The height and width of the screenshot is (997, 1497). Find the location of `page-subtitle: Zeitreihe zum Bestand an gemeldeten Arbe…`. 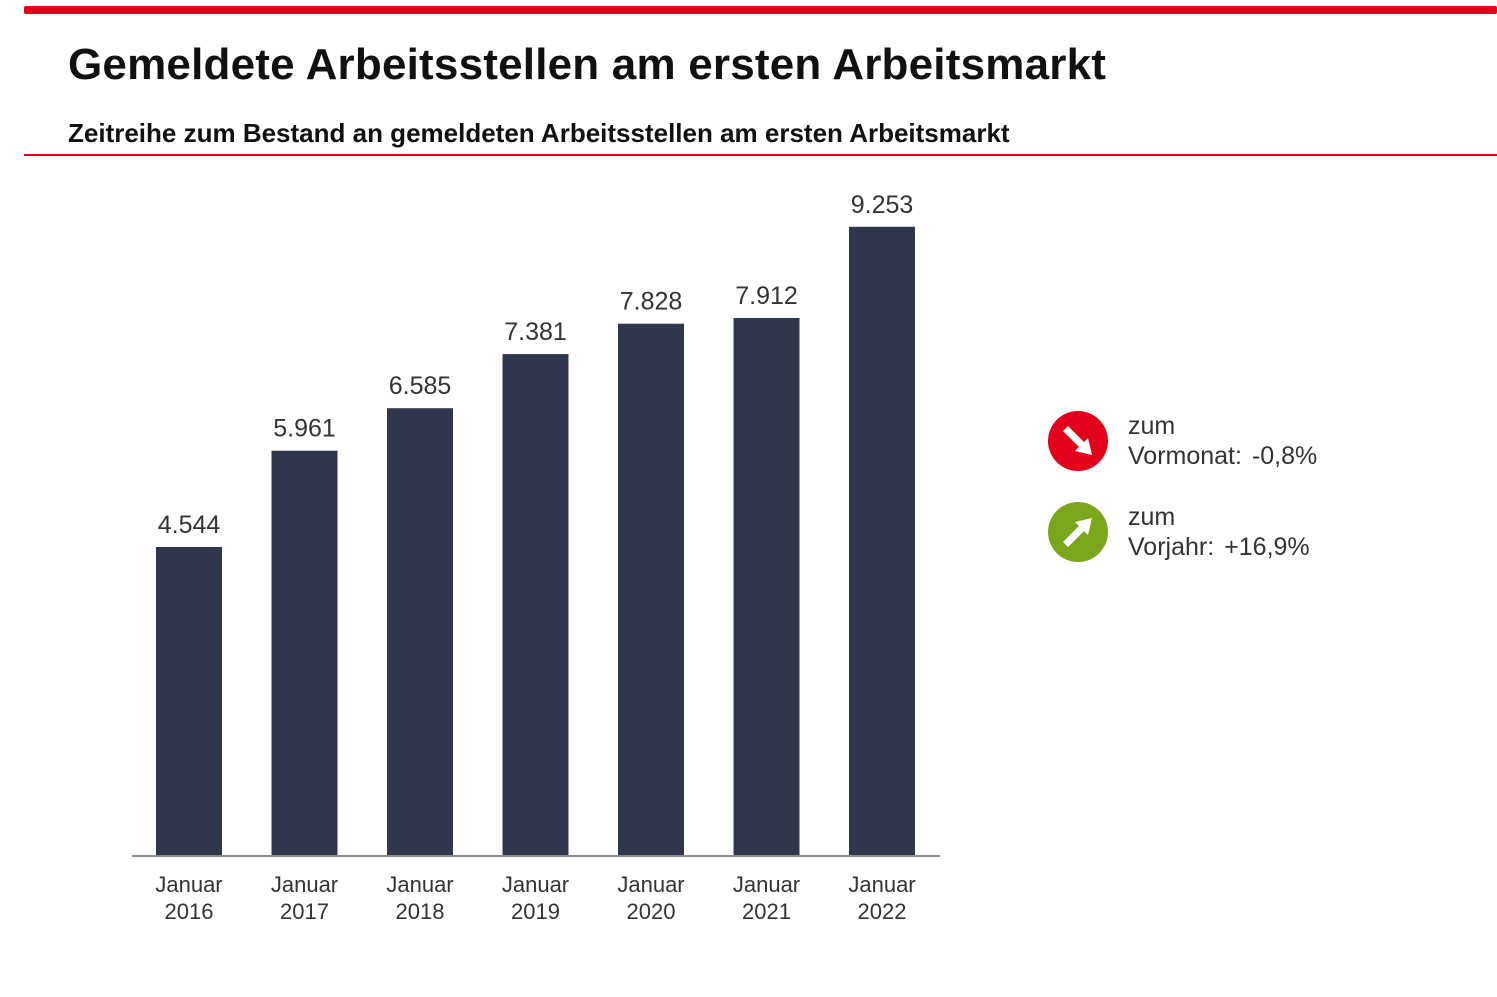

page-subtitle: Zeitreihe zum Bestand an gemeldeten Arbe… is located at coordinates (539, 133).